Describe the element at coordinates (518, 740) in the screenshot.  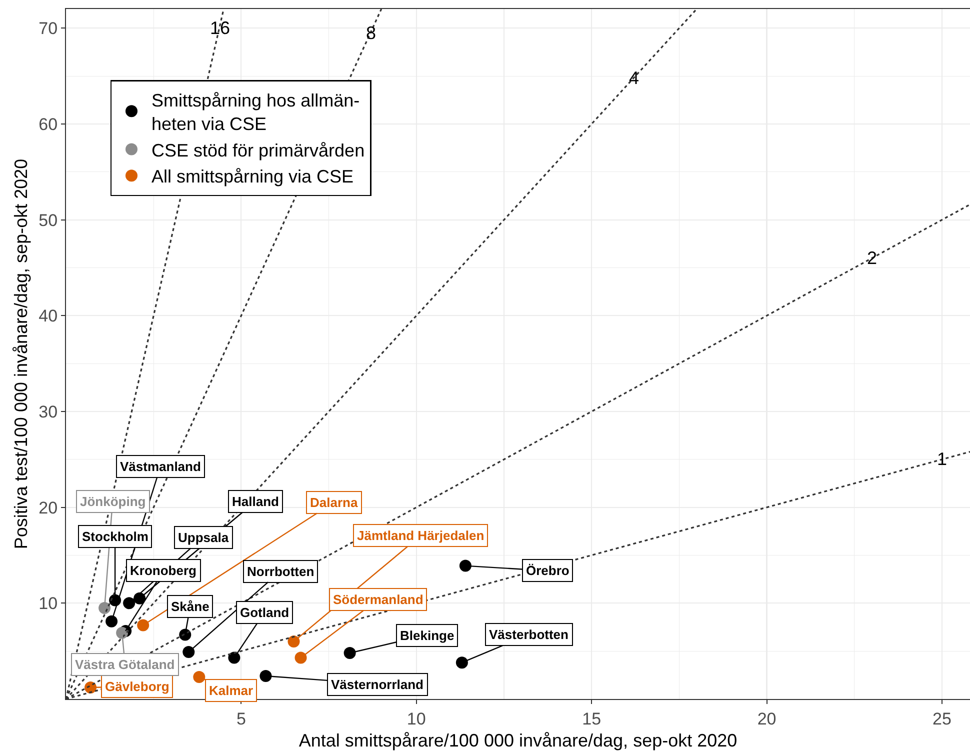
I see `x-axis-title: Antal smittspårare/100 000 invånare/dag, sep-okt 2020` at that location.